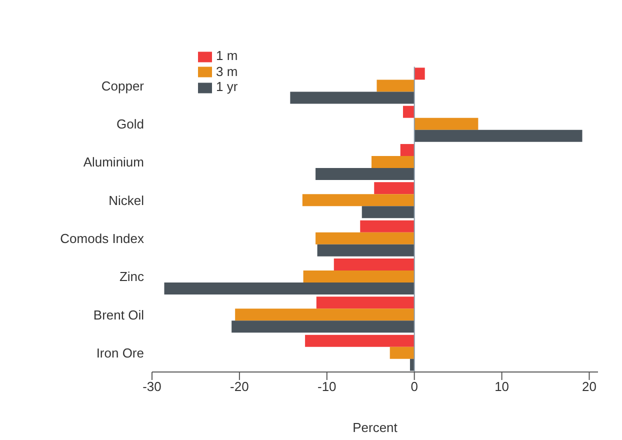 This screenshot has width=622, height=440. I want to click on legend-label: 1 yr, so click(227, 86).